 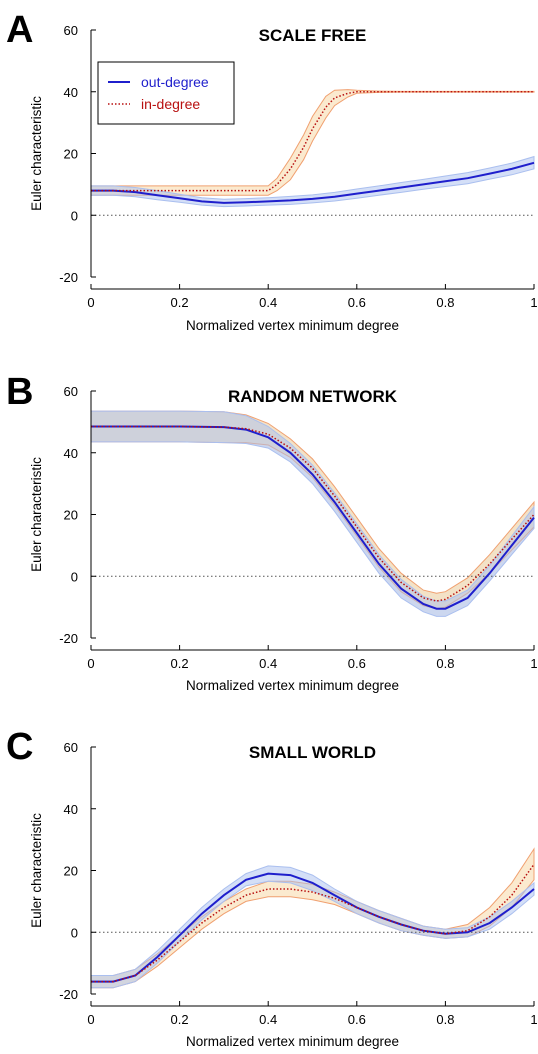 I want to click on chart-title: SCALE FREE, so click(x=313, y=35).